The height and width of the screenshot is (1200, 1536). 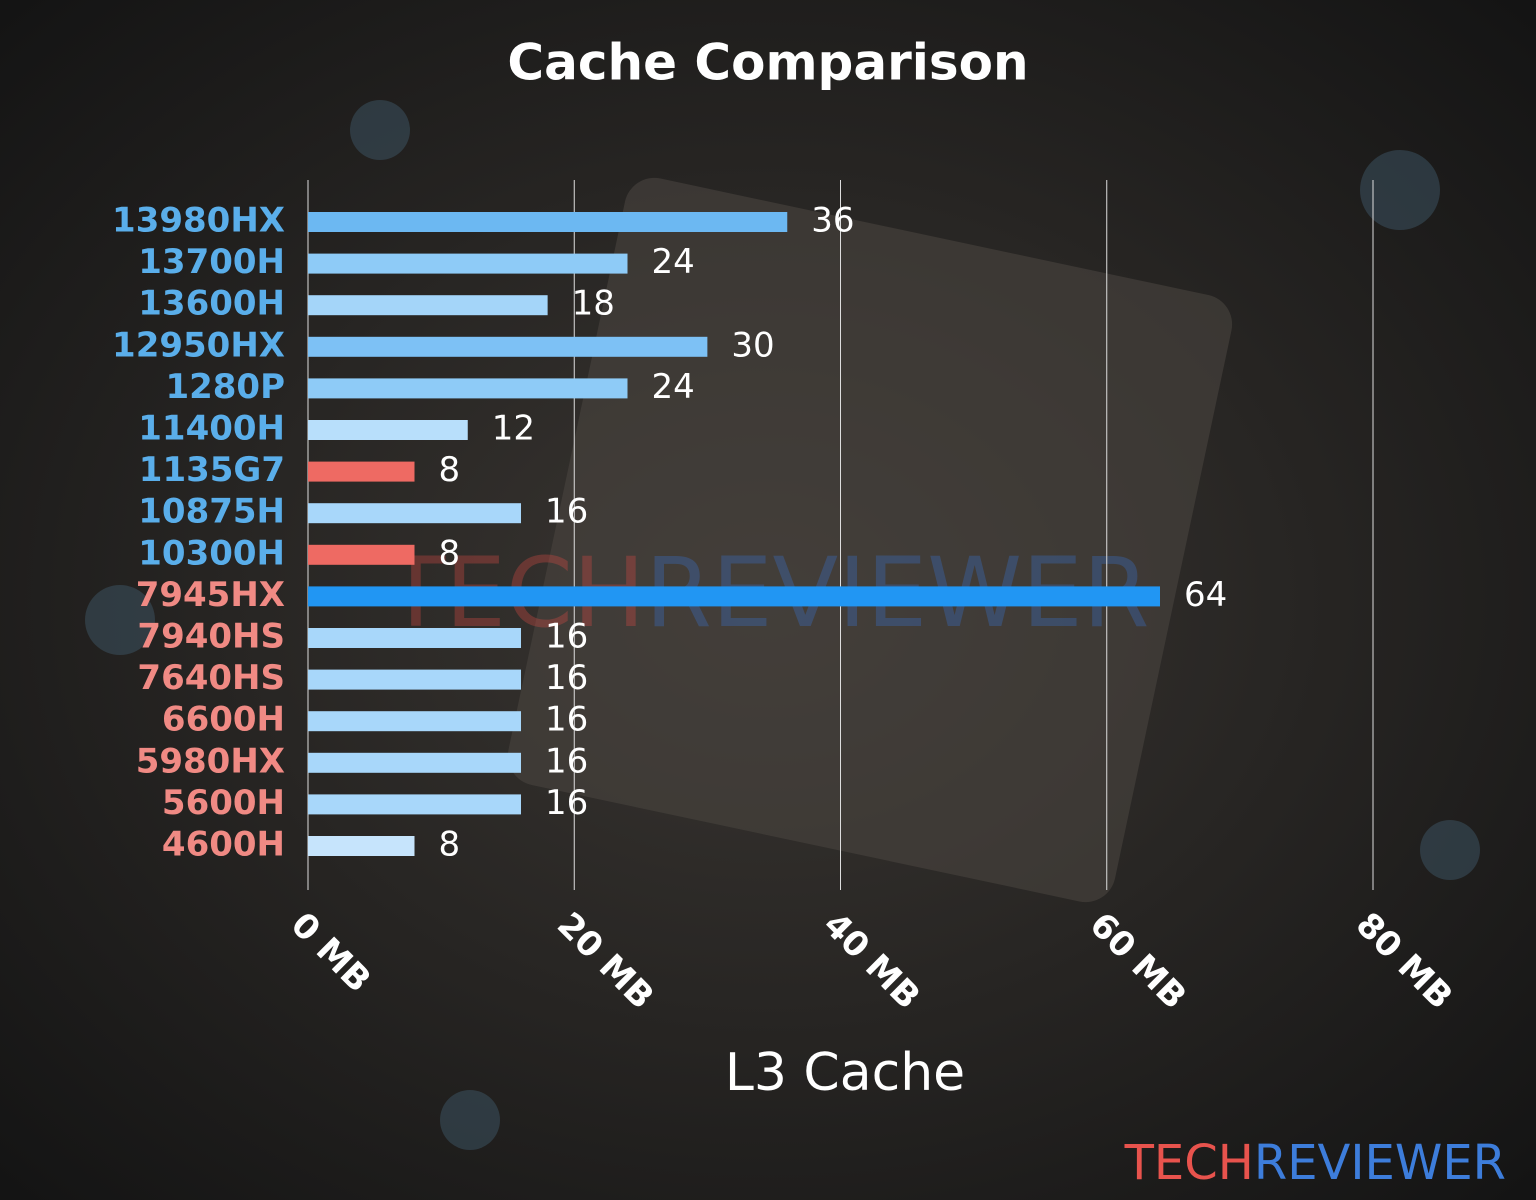 What do you see at coordinates (845, 1073) in the screenshot?
I see `x-axis-label: L3 Cache` at bounding box center [845, 1073].